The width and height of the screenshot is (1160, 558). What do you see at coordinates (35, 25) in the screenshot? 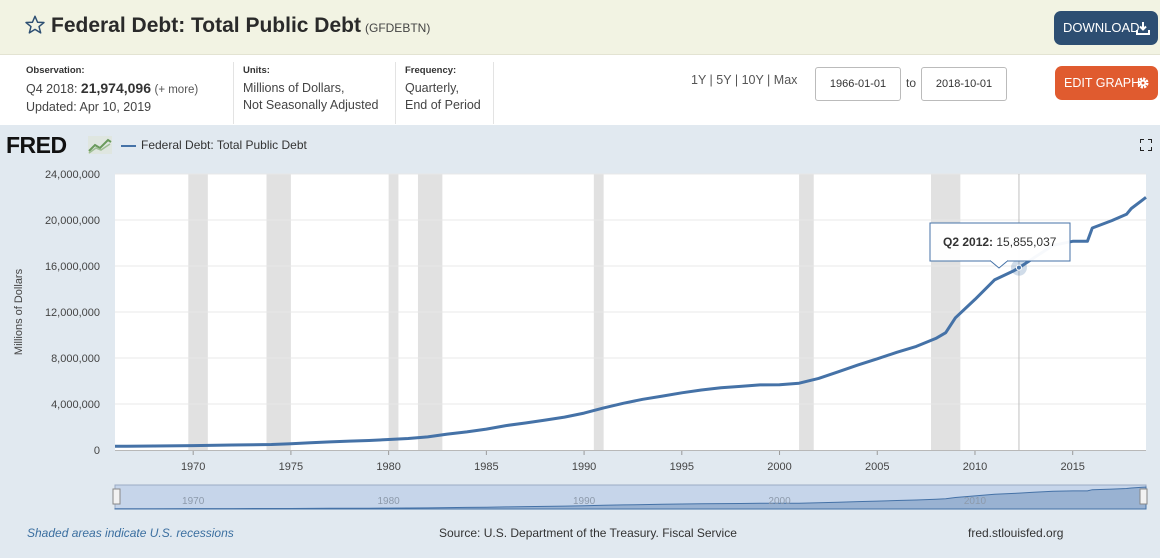
I see `star-icon` at bounding box center [35, 25].